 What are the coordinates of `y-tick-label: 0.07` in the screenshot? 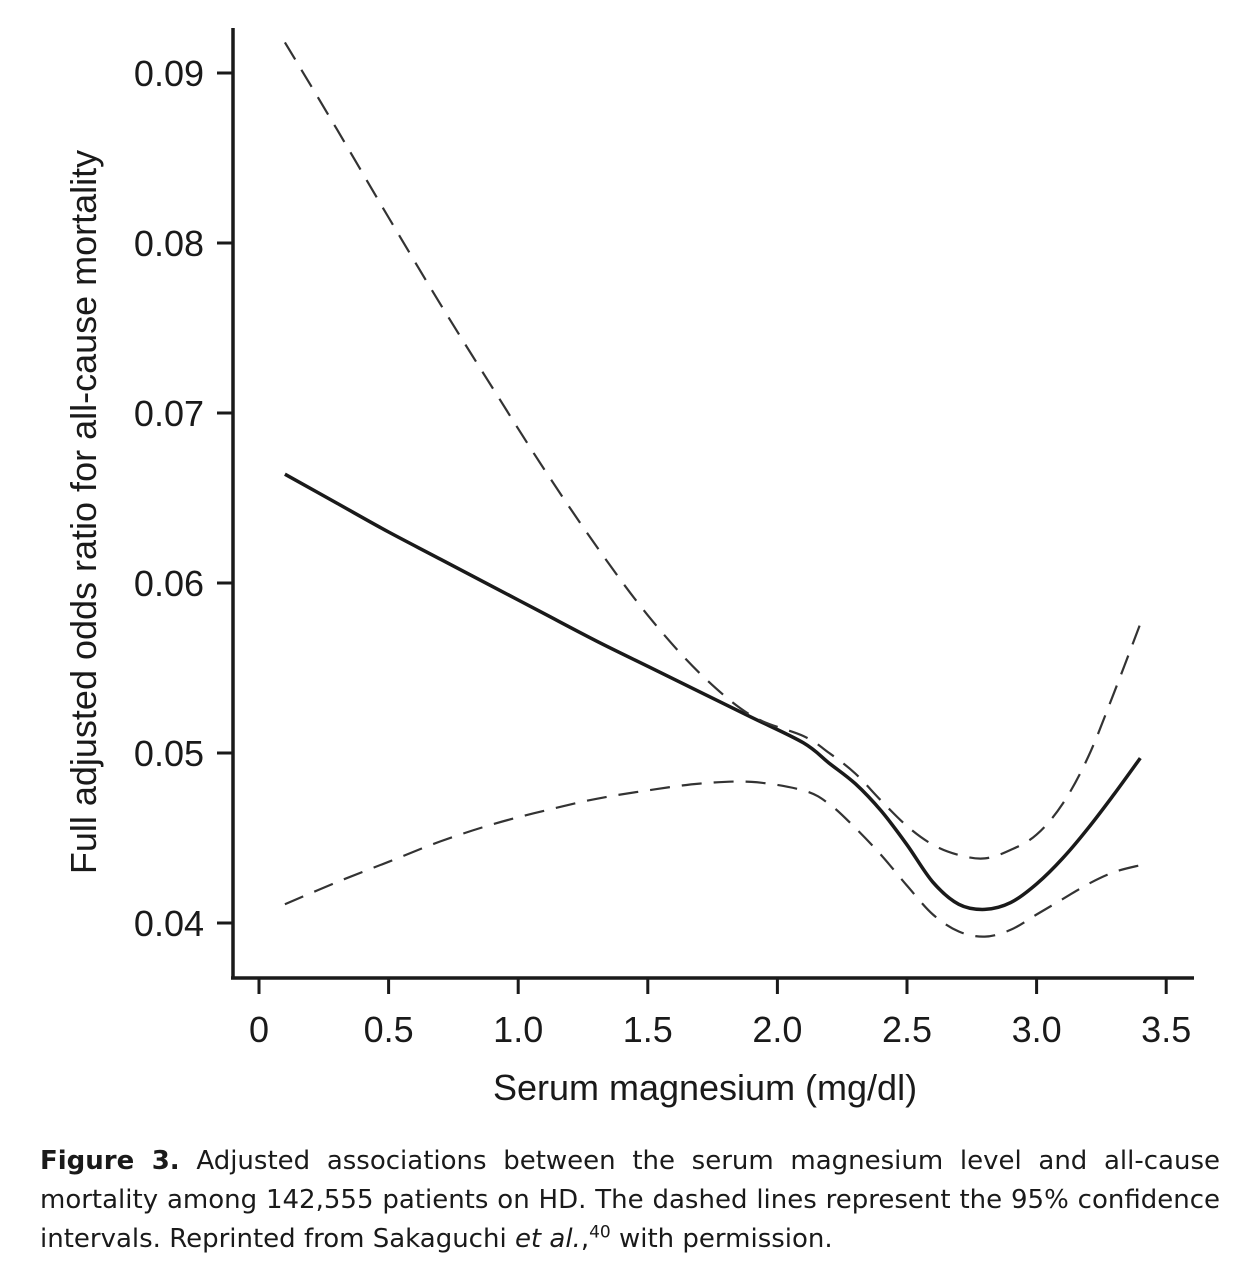 It's located at (169, 413).